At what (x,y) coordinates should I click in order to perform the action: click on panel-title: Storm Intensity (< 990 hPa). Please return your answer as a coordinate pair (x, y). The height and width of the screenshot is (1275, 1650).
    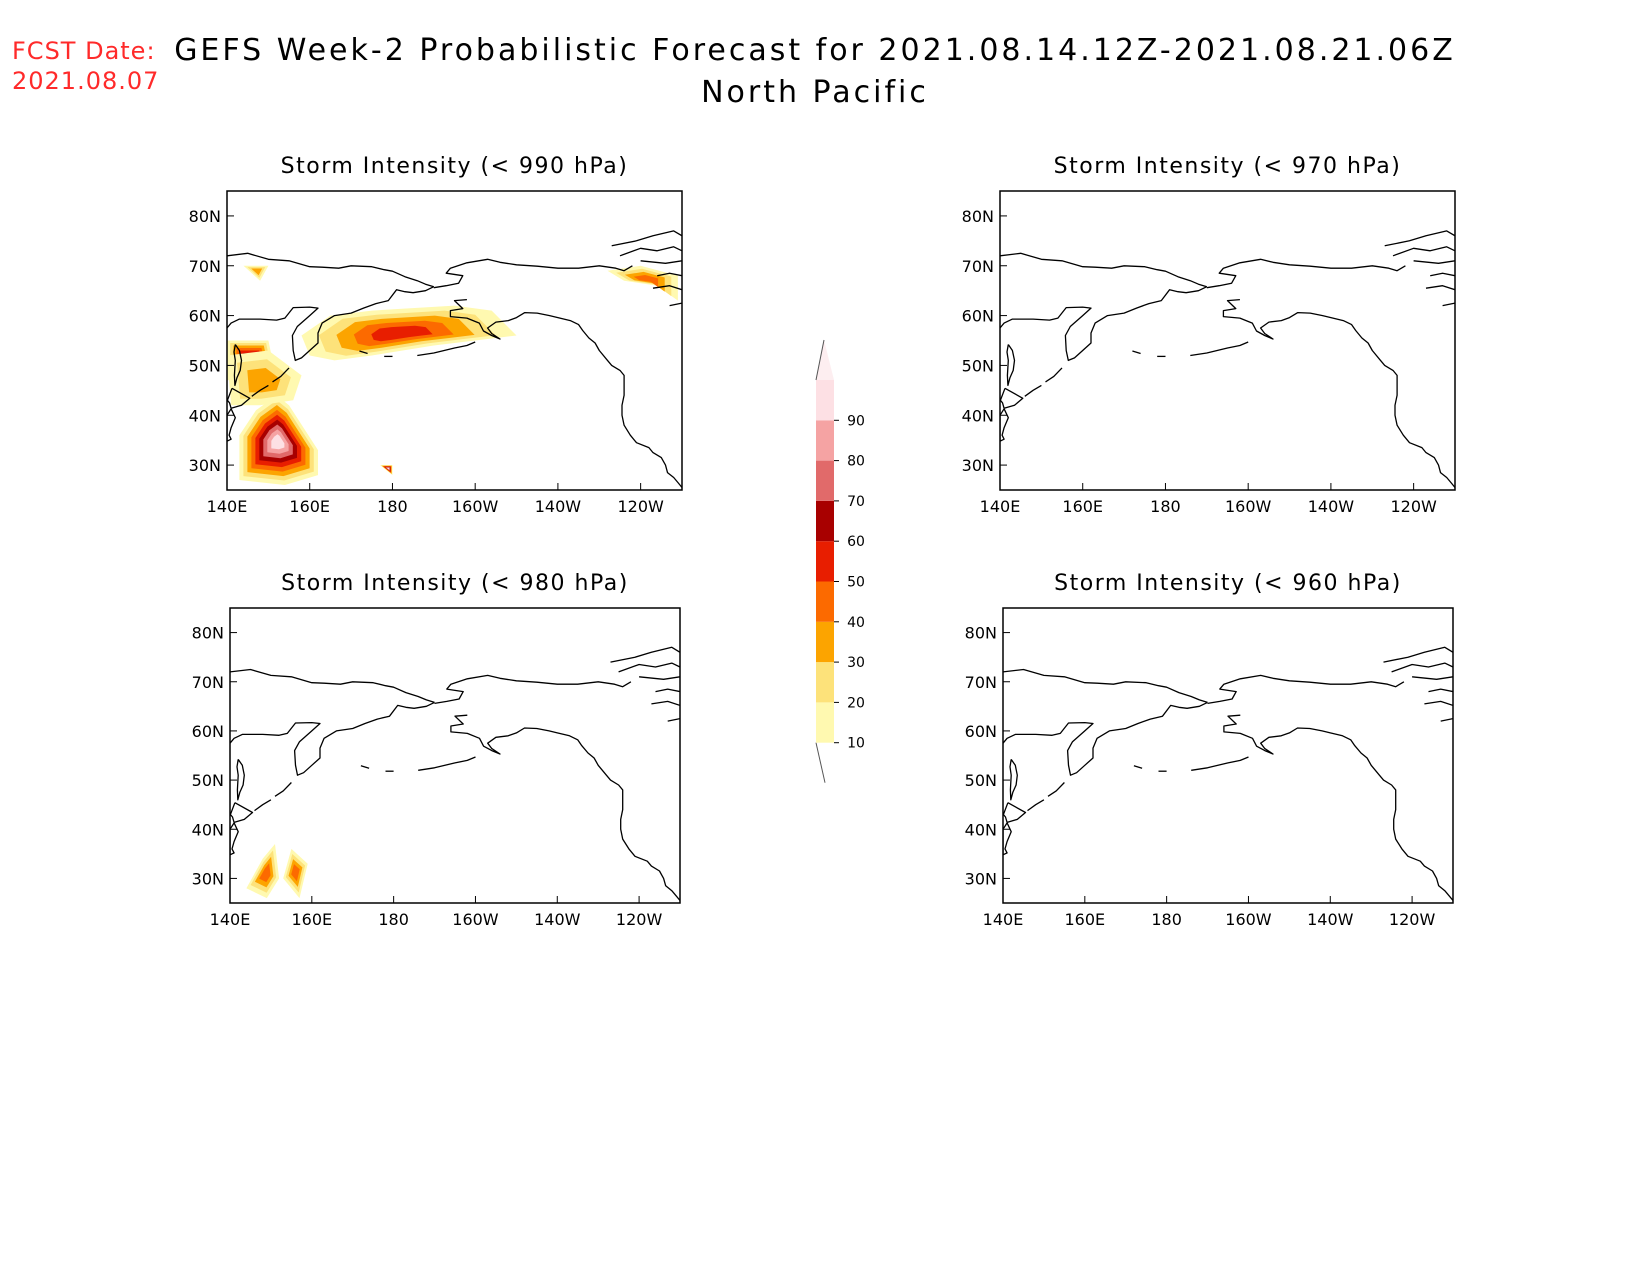
    Looking at the image, I should click on (455, 166).